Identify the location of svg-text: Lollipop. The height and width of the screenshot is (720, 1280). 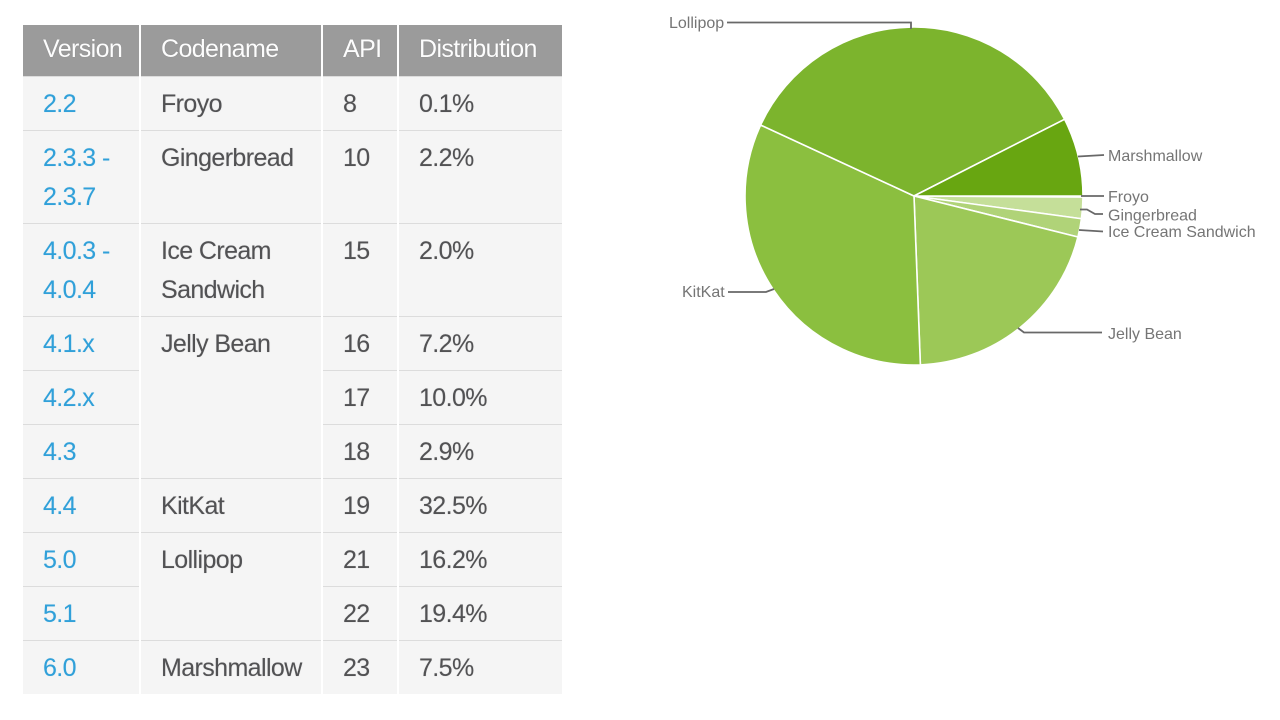
(696, 23).